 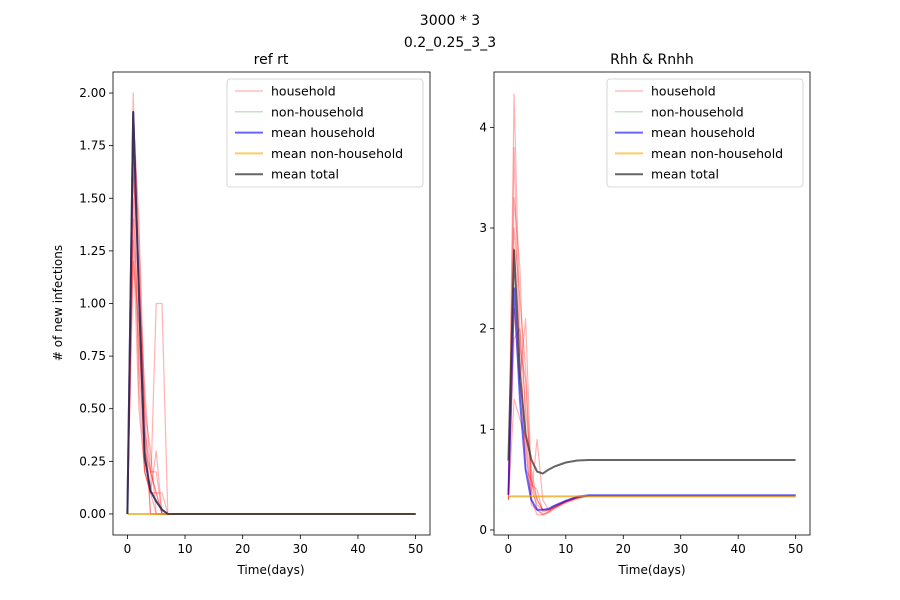 I want to click on left-chart-ylabel: # of new infections, so click(x=58, y=303).